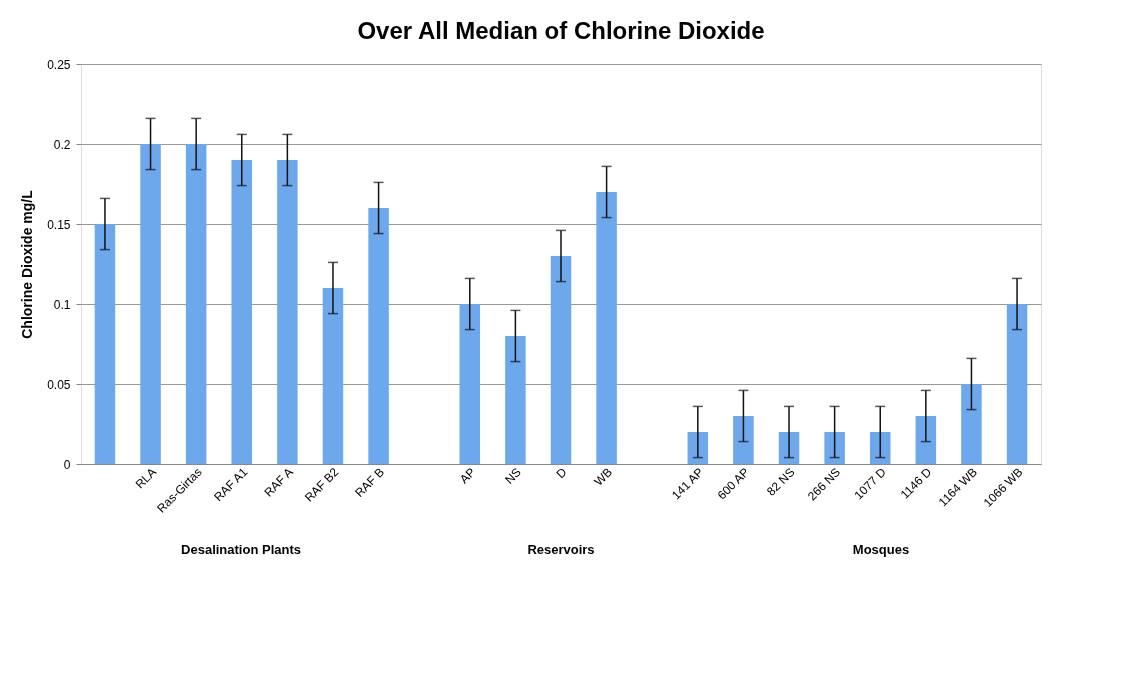 The width and height of the screenshot is (1132, 678). What do you see at coordinates (27, 264) in the screenshot?
I see `y-axis-title: Chlorine Dioxide mg/L` at bounding box center [27, 264].